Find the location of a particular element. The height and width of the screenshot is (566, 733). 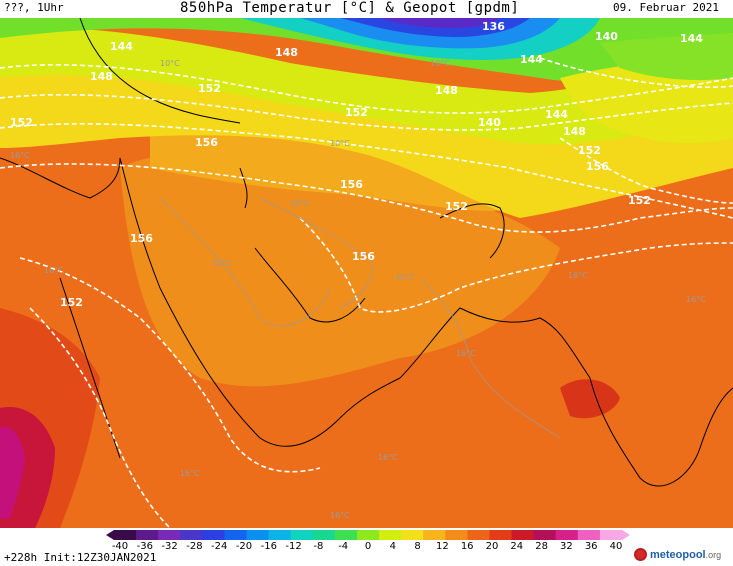

legend-tick-label: 36 is located at coordinates (591, 546).